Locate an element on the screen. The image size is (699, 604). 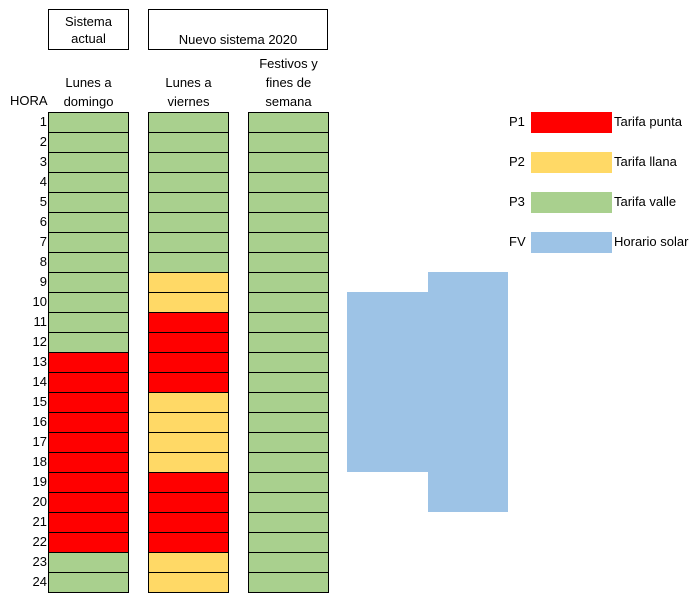
hour-label-14: 14 is located at coordinates (39, 381).